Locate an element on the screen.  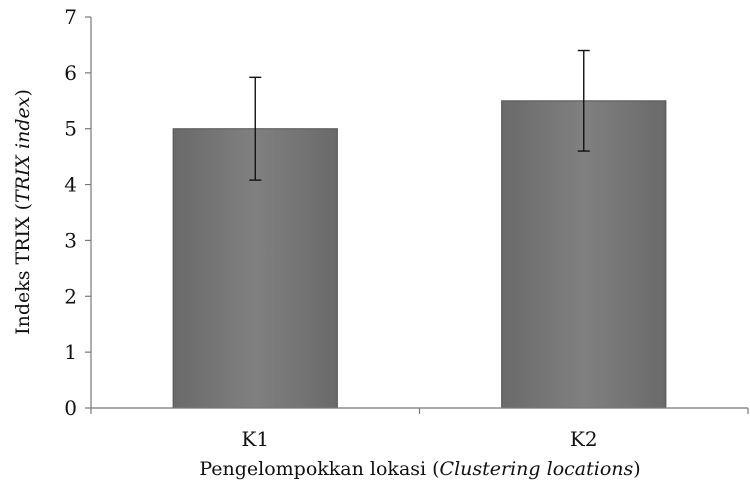
y-ticks-layer: 0 1 2 3 4 5 6 7 is located at coordinates (77, 212).